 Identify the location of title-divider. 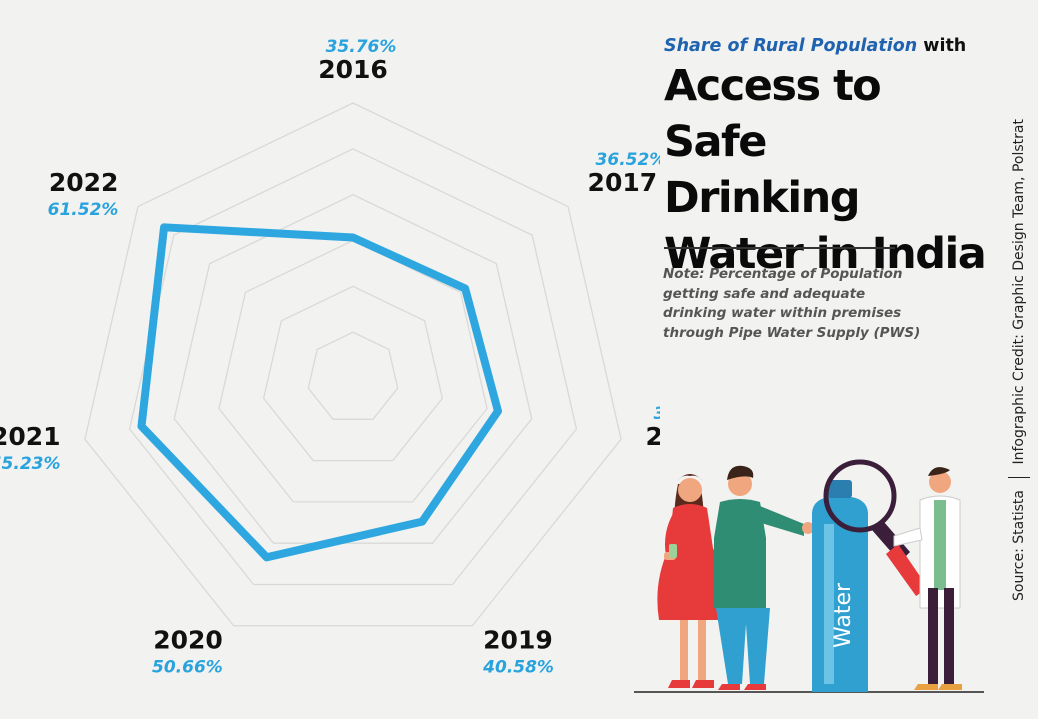
(779, 248).